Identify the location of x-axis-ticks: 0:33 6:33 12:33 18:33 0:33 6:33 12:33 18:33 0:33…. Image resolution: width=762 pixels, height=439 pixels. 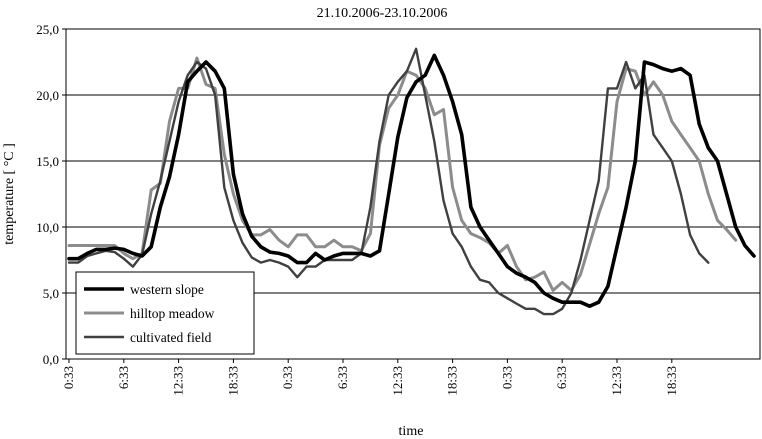
(370, 377).